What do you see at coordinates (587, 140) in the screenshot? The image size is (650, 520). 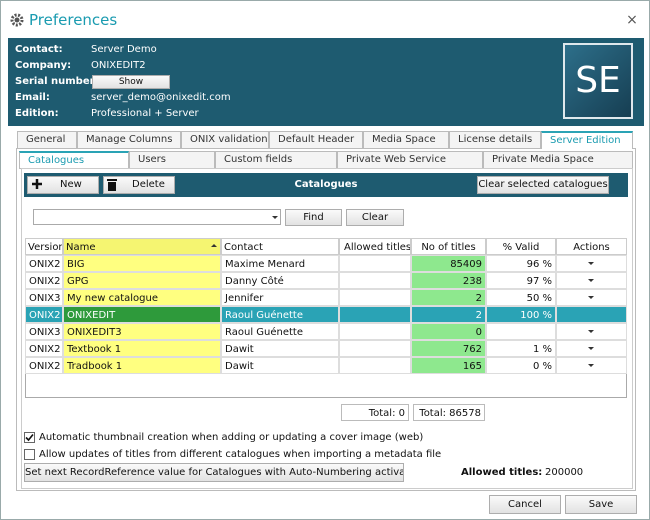 I see `tab: Server Edition` at bounding box center [587, 140].